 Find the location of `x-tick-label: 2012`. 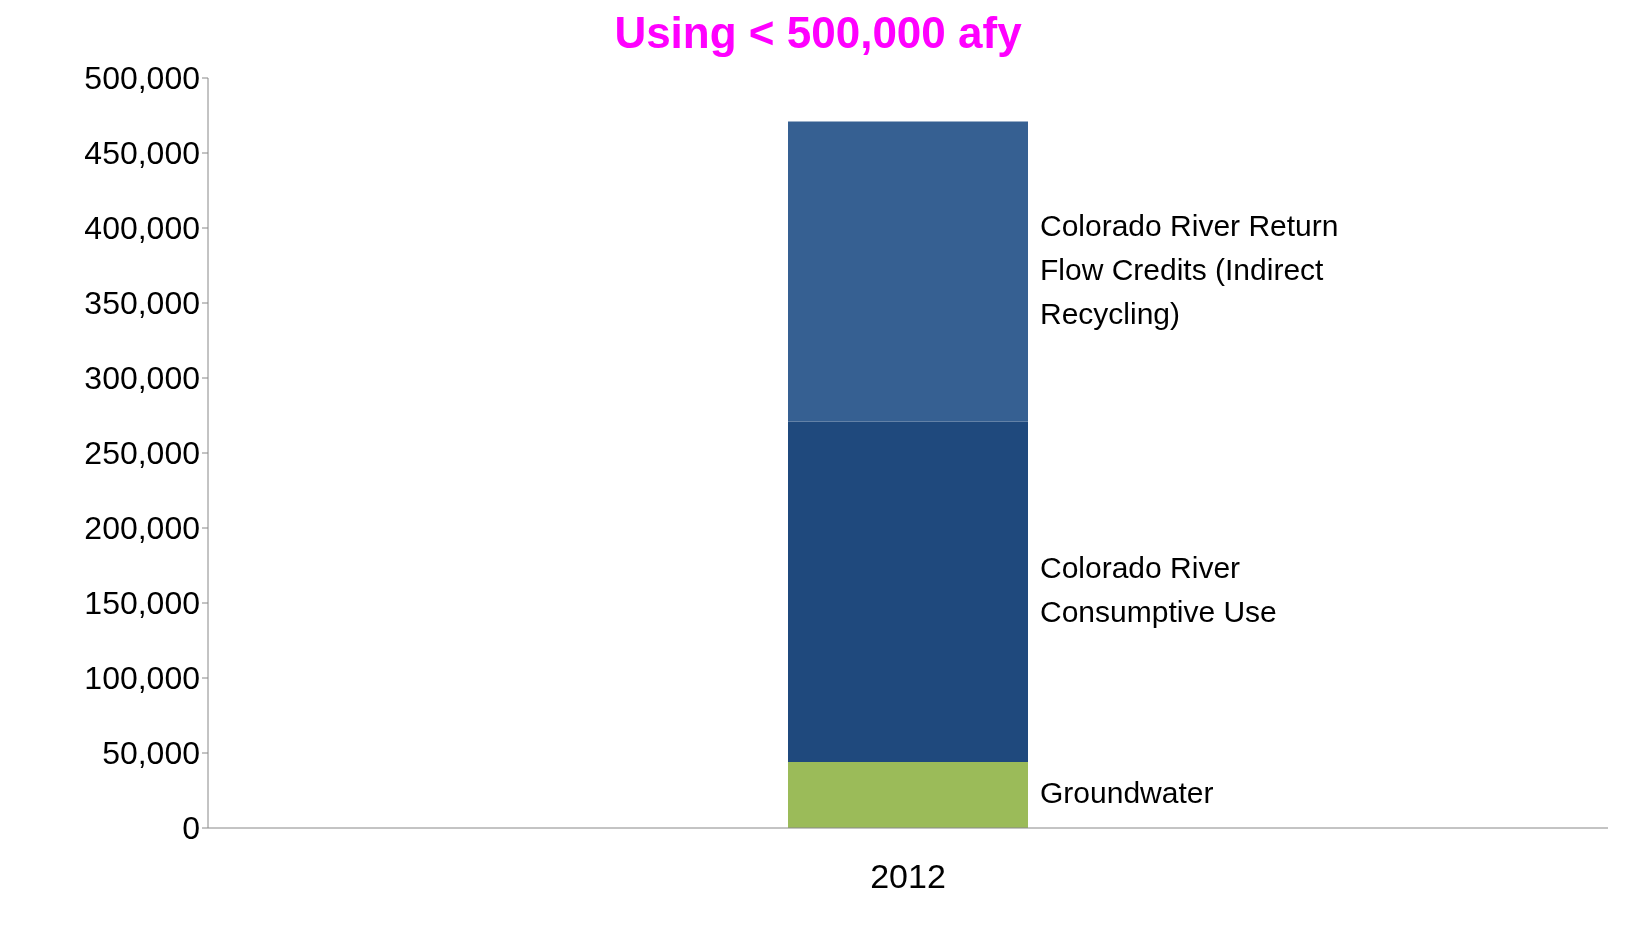

x-tick-label: 2012 is located at coordinates (908, 876).